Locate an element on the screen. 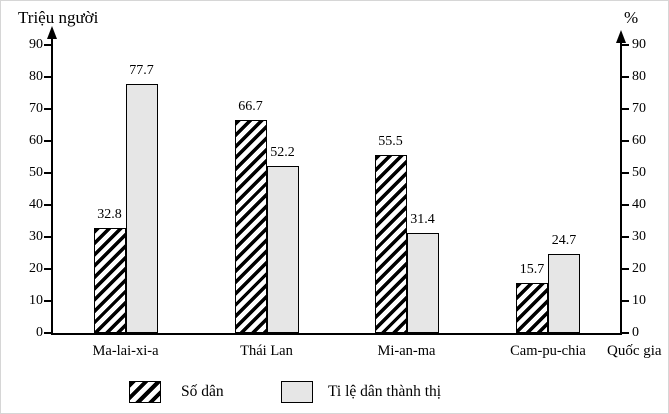 The height and width of the screenshot is (414, 669). y-axis-right-tick-label: 40 is located at coordinates (639, 204).